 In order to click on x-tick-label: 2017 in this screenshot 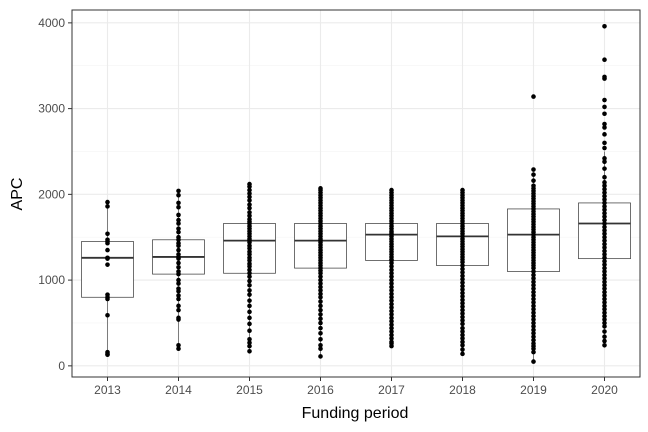, I will do `click(391, 390)`.